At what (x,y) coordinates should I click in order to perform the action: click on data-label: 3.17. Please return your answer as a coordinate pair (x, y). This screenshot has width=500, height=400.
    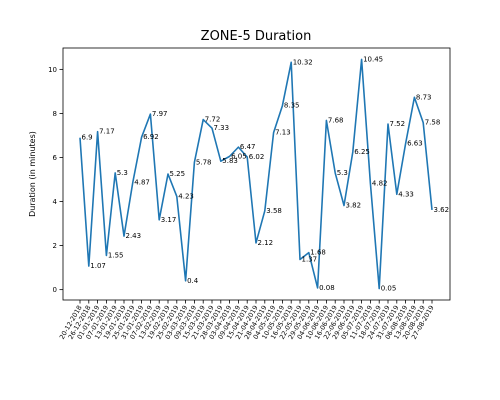
    Looking at the image, I should click on (169, 220).